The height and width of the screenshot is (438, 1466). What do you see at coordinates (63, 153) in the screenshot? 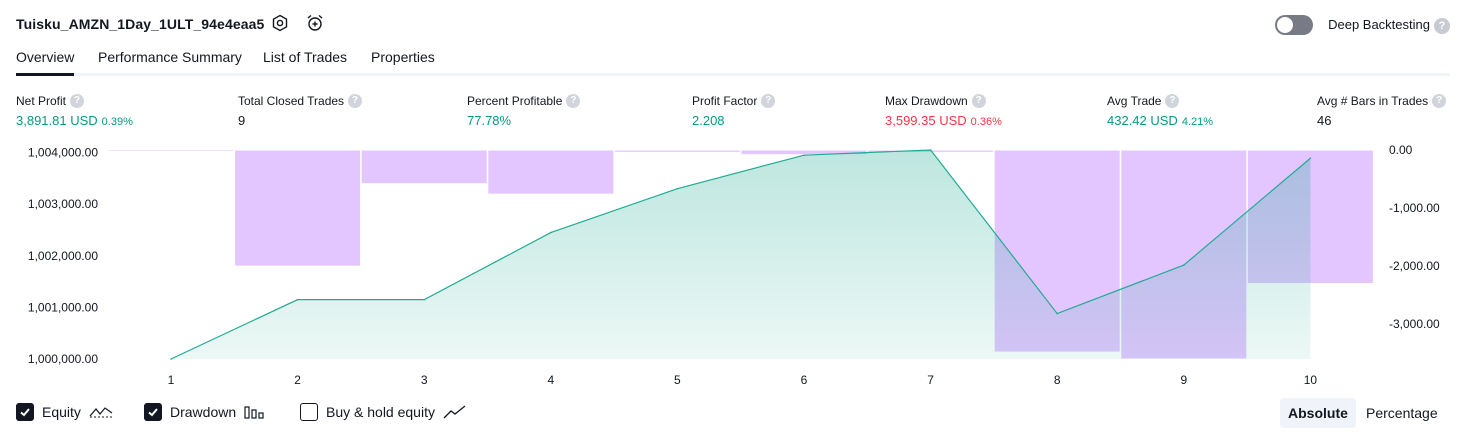
I see `left-axis-tick-label: 1,004,000.00` at bounding box center [63, 153].